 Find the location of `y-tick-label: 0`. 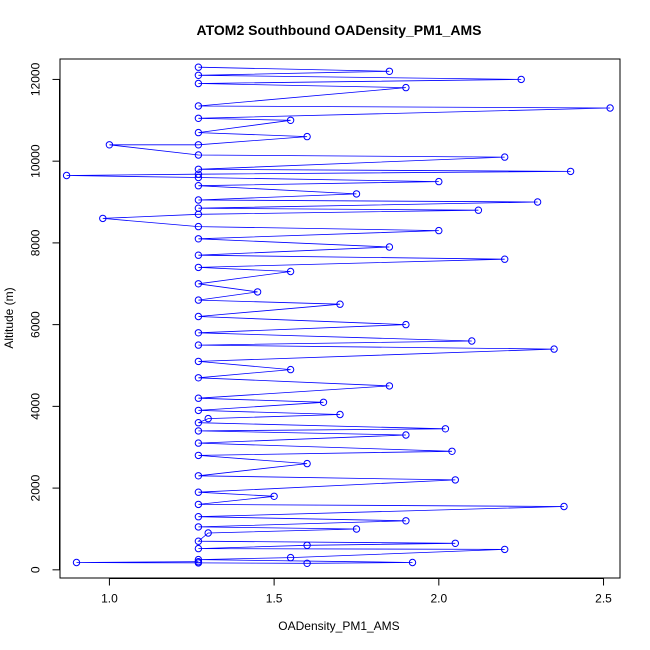

y-tick-label: 0 is located at coordinates (36, 569).